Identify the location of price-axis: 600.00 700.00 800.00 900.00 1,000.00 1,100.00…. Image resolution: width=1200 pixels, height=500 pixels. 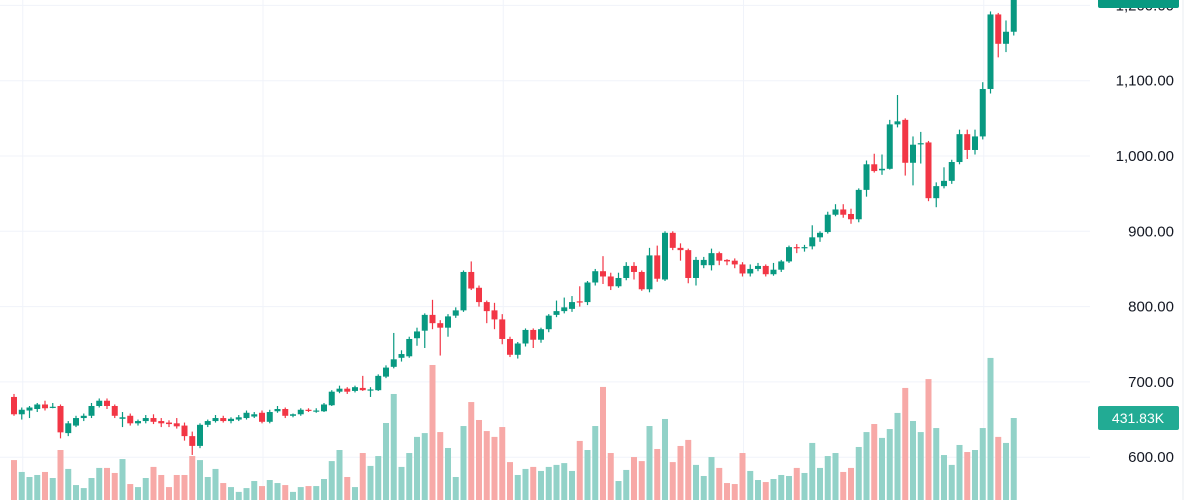
(1145, 233).